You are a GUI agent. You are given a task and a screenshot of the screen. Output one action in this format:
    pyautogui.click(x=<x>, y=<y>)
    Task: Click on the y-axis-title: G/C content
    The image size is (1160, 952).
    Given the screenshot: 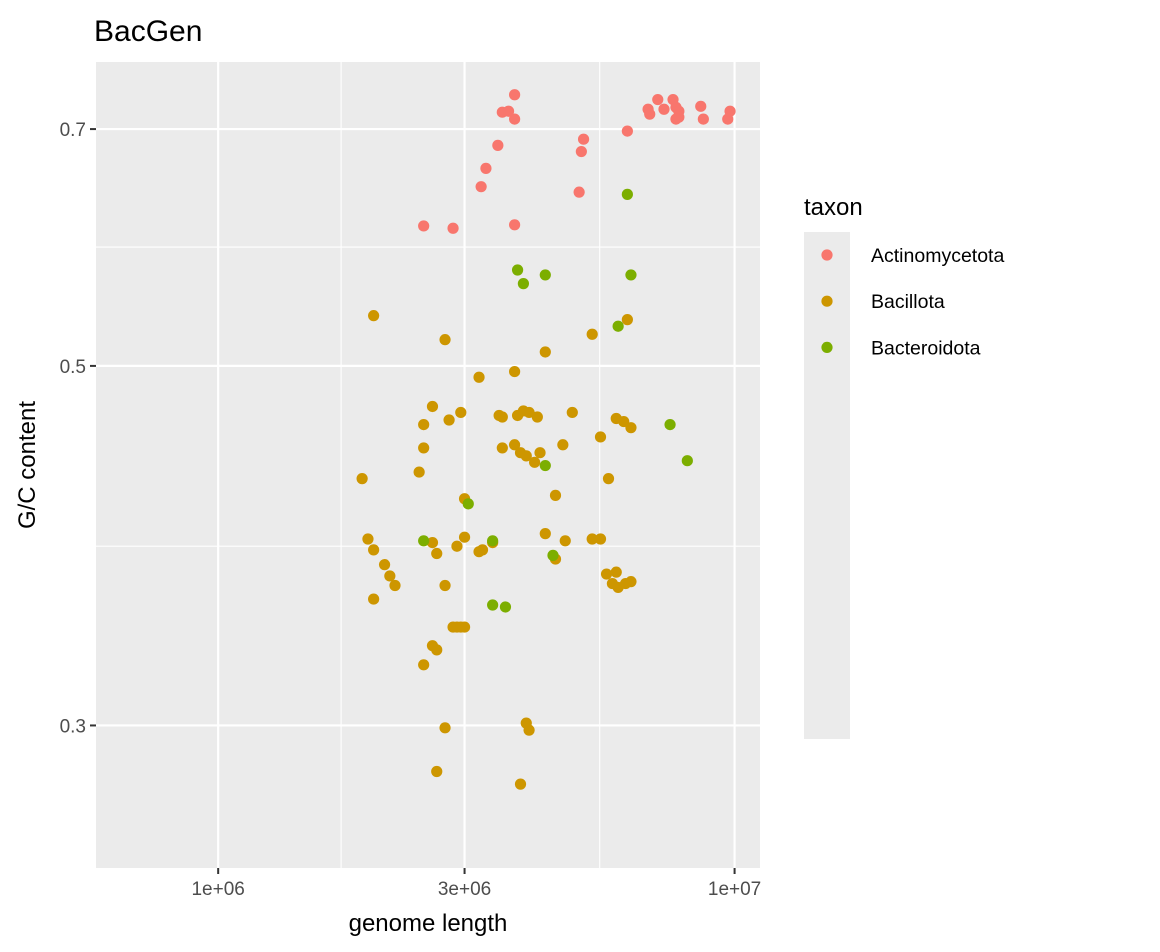 What is the action you would take?
    pyautogui.click(x=27, y=465)
    